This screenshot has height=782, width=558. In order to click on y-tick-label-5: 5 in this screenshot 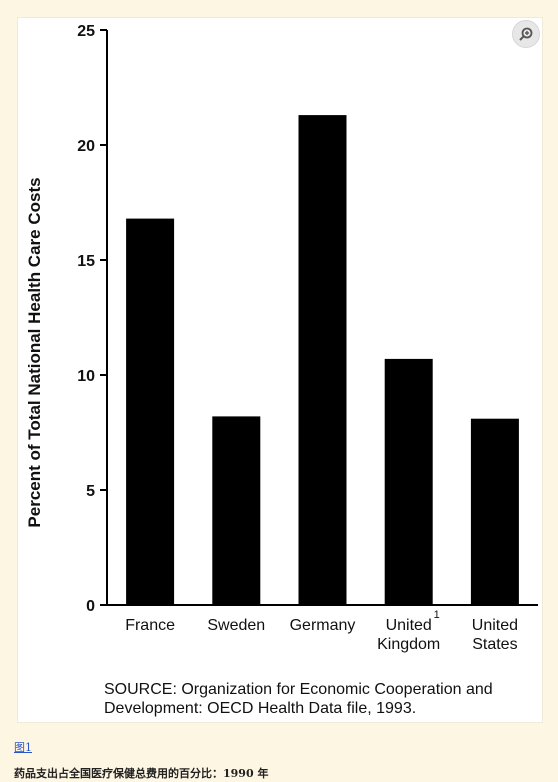, I will do `click(90, 491)`.